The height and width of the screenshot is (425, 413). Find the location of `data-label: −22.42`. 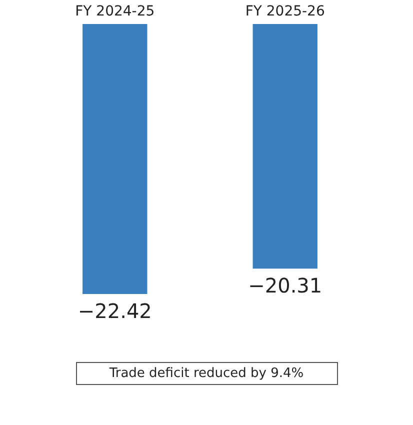

data-label: −22.42 is located at coordinates (115, 311).